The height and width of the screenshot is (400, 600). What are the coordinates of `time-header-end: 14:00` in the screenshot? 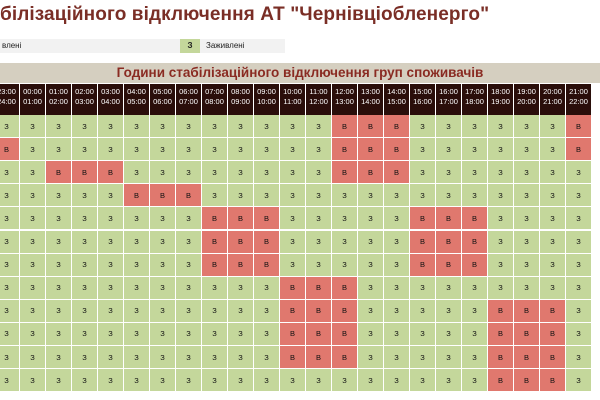 It's located at (370, 101).